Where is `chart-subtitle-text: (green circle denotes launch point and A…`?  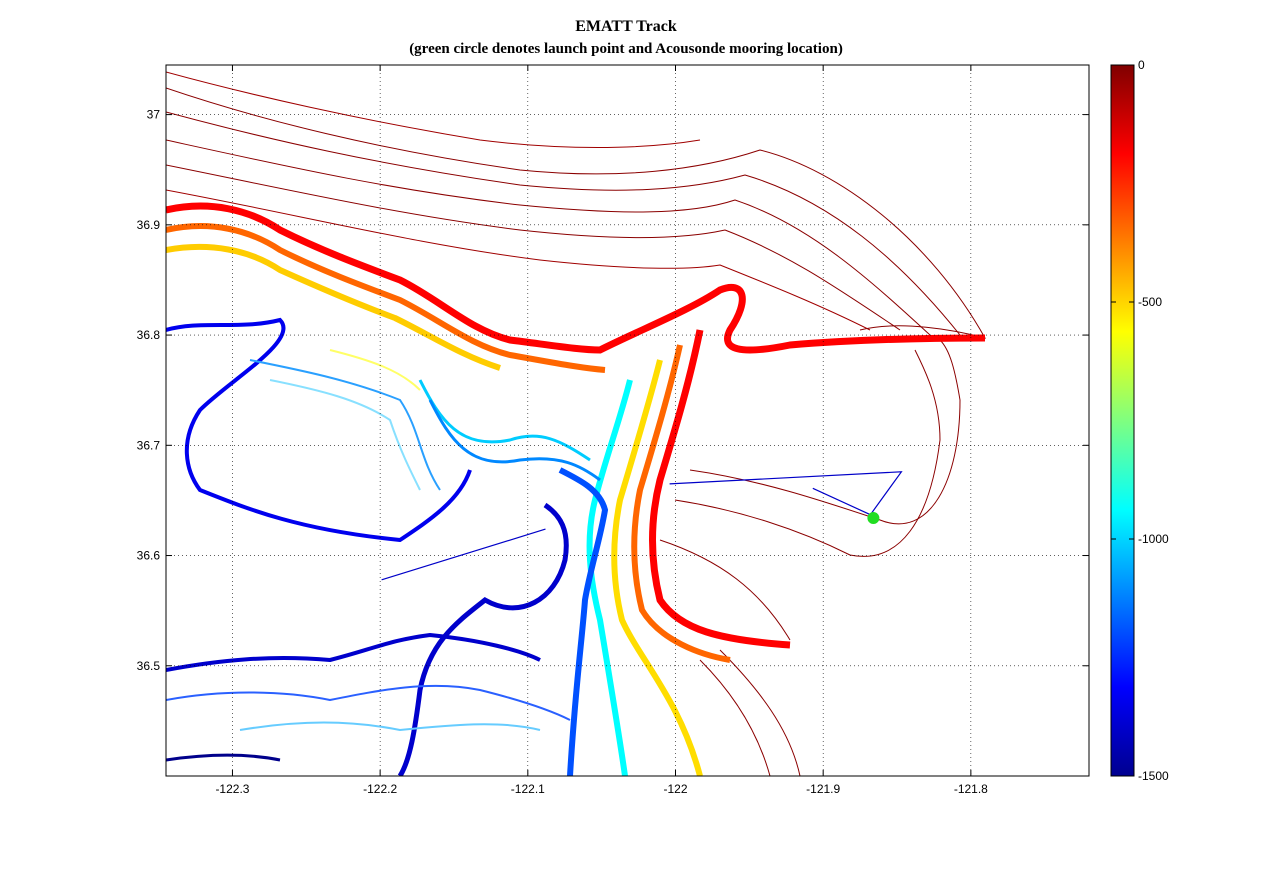 chart-subtitle-text: (green circle denotes launch point and A… is located at coordinates (626, 49).